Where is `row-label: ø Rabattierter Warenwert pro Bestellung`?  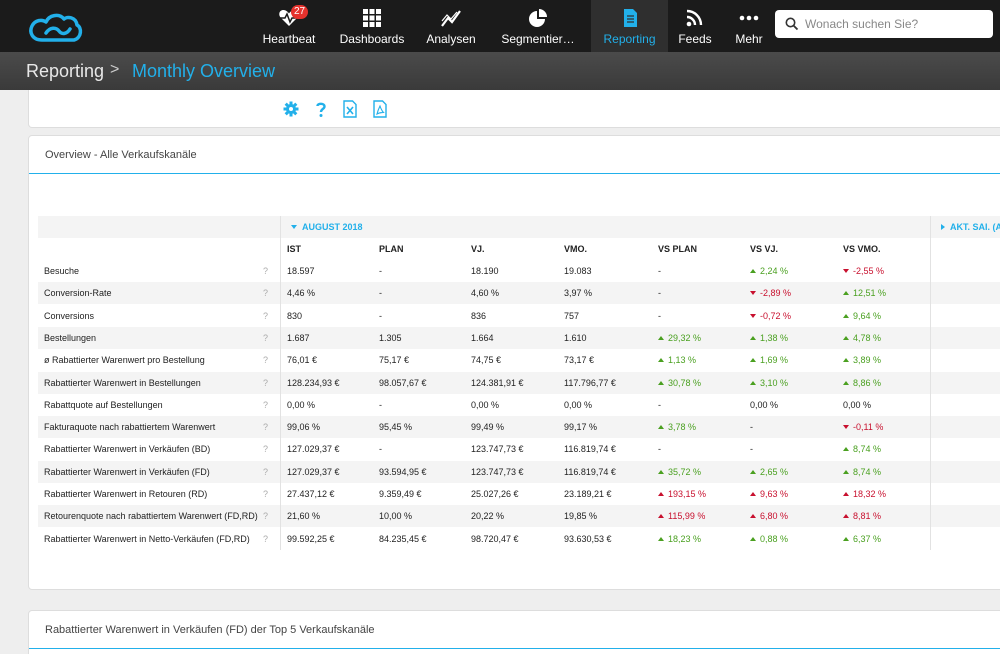 row-label: ø Rabattierter Warenwert pro Bestellung is located at coordinates (124, 360).